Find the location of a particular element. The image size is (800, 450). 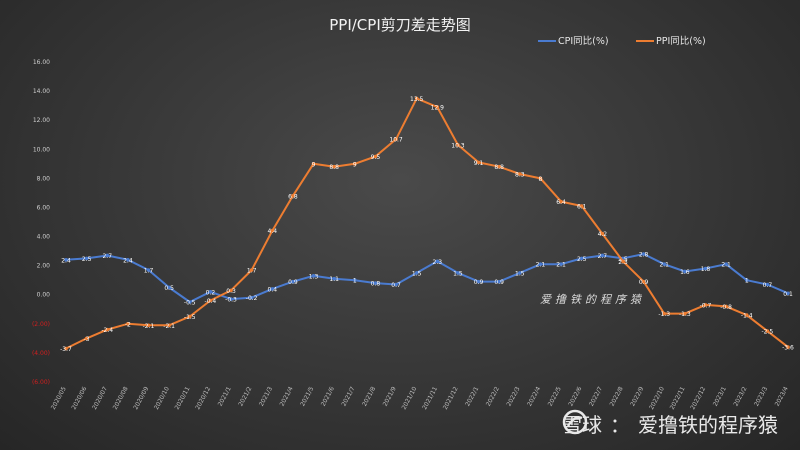

x-tick-label: 2020/07 is located at coordinates (100, 398).